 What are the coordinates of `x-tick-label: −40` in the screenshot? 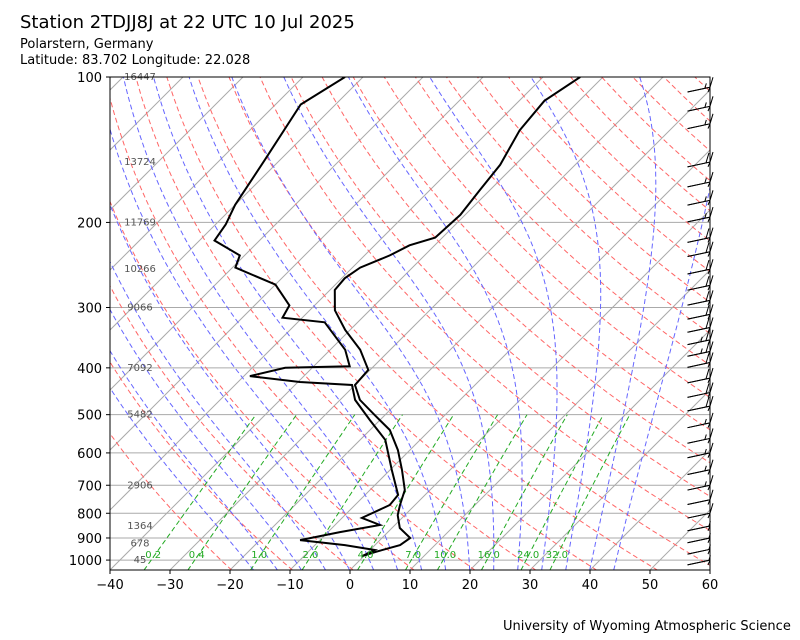 It's located at (109, 585).